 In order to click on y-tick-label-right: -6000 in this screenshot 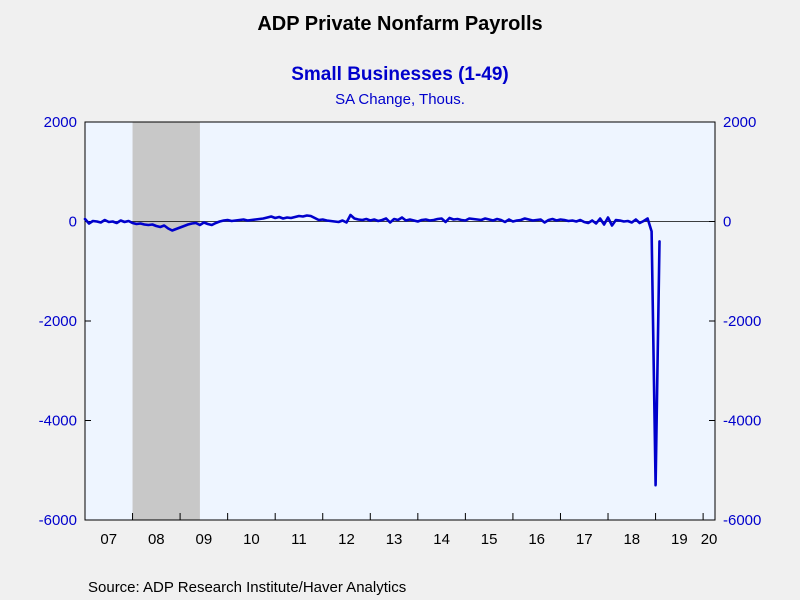, I will do `click(742, 520)`.